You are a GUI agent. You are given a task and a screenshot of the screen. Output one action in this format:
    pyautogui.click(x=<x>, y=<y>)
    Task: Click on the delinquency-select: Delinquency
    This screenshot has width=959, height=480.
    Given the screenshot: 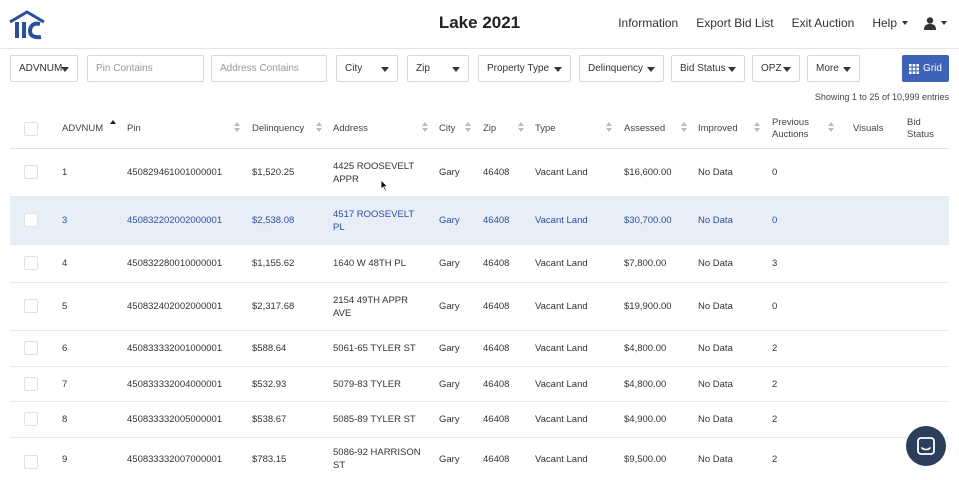 What is the action you would take?
    pyautogui.click(x=621, y=68)
    